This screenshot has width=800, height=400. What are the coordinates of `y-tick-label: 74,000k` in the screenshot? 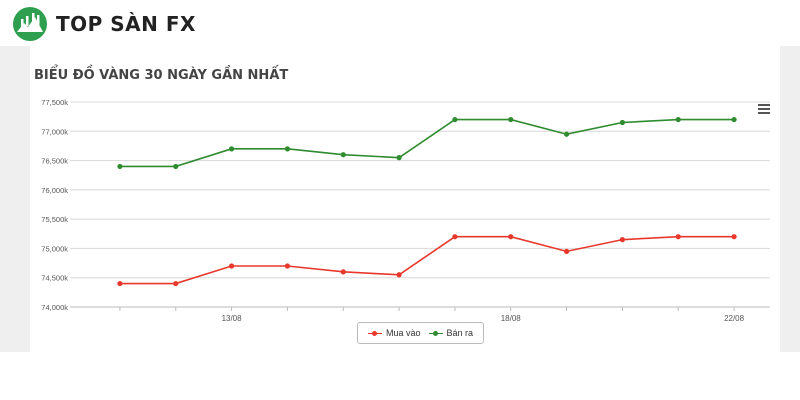 It's located at (54, 307).